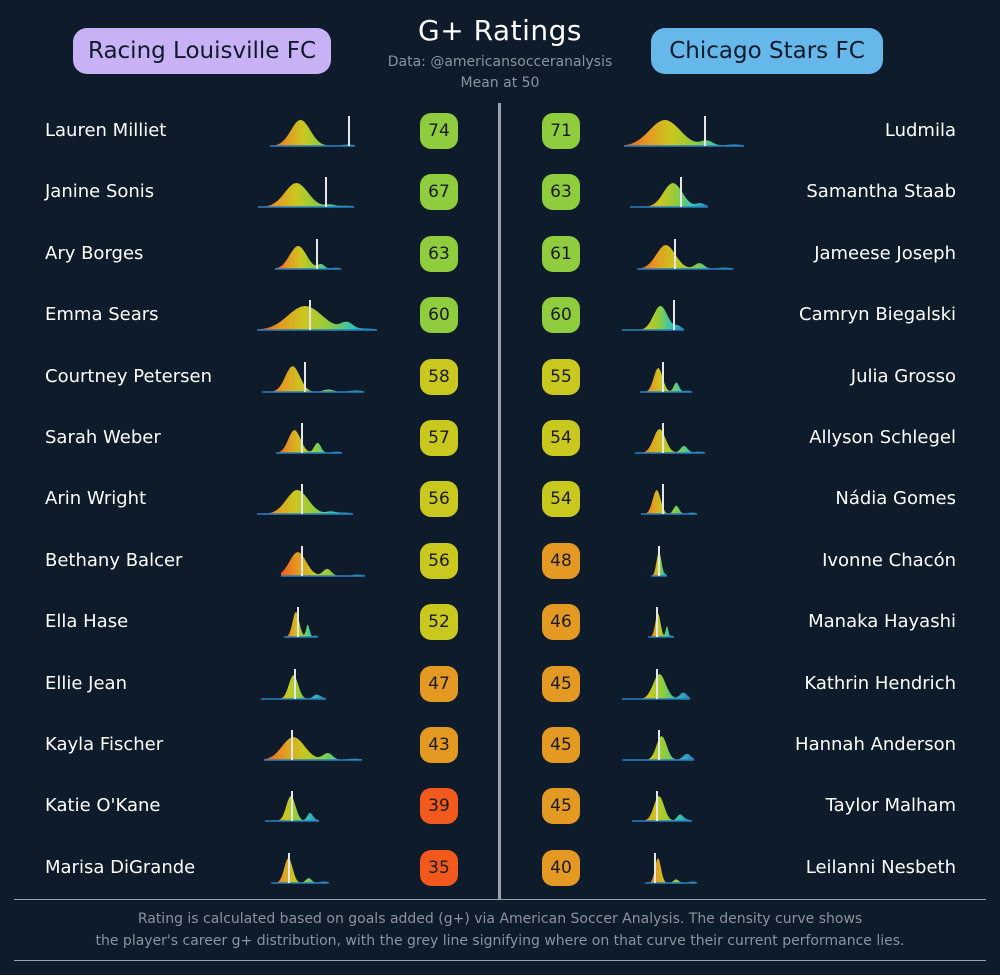 This screenshot has width=1000, height=975. I want to click on table-row: Courtney Petersen 58 55 Julia Grosso, so click(500, 377).